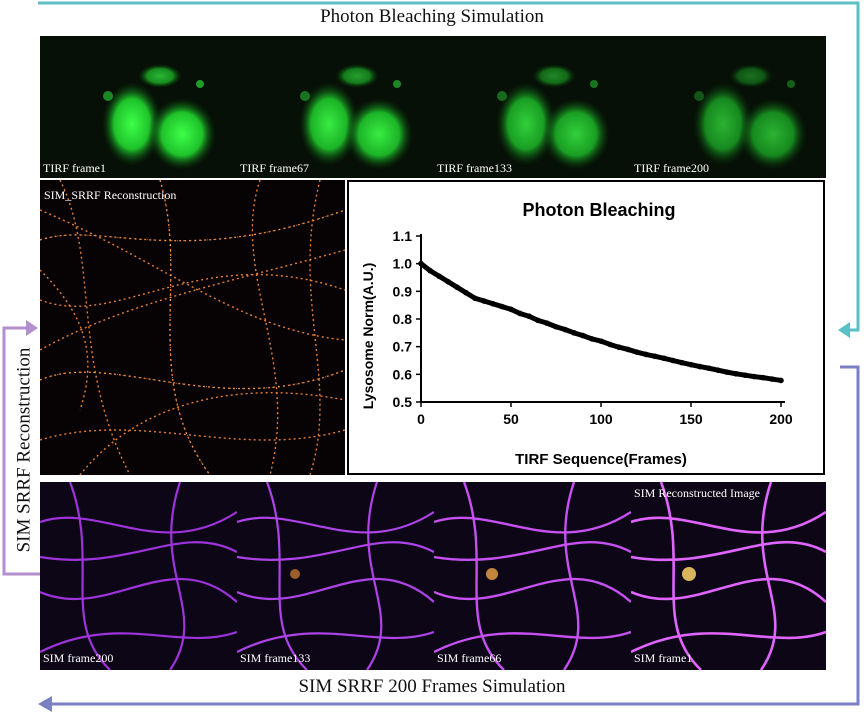  Describe the element at coordinates (403, 374) in the screenshot. I see `y-tick-label: 0.6` at that location.